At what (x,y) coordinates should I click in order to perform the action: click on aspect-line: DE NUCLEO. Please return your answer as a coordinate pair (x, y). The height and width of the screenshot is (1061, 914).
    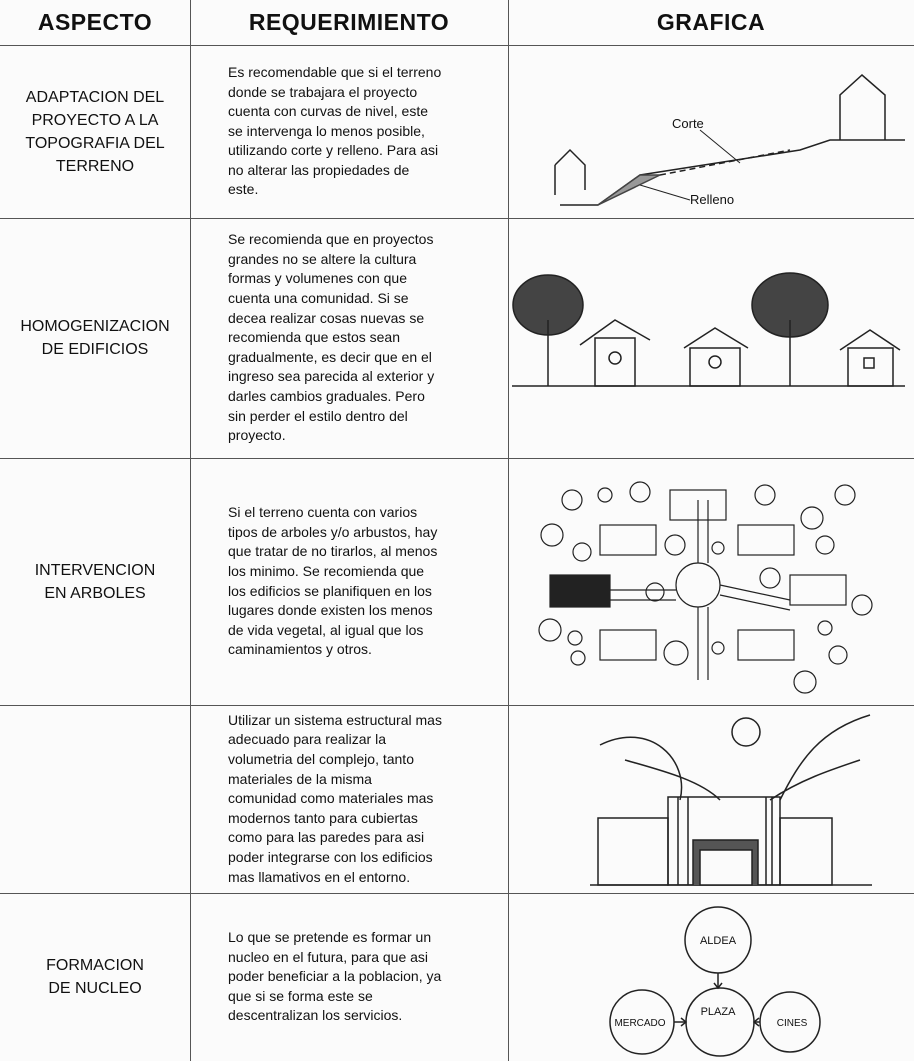
    Looking at the image, I should click on (95, 988).